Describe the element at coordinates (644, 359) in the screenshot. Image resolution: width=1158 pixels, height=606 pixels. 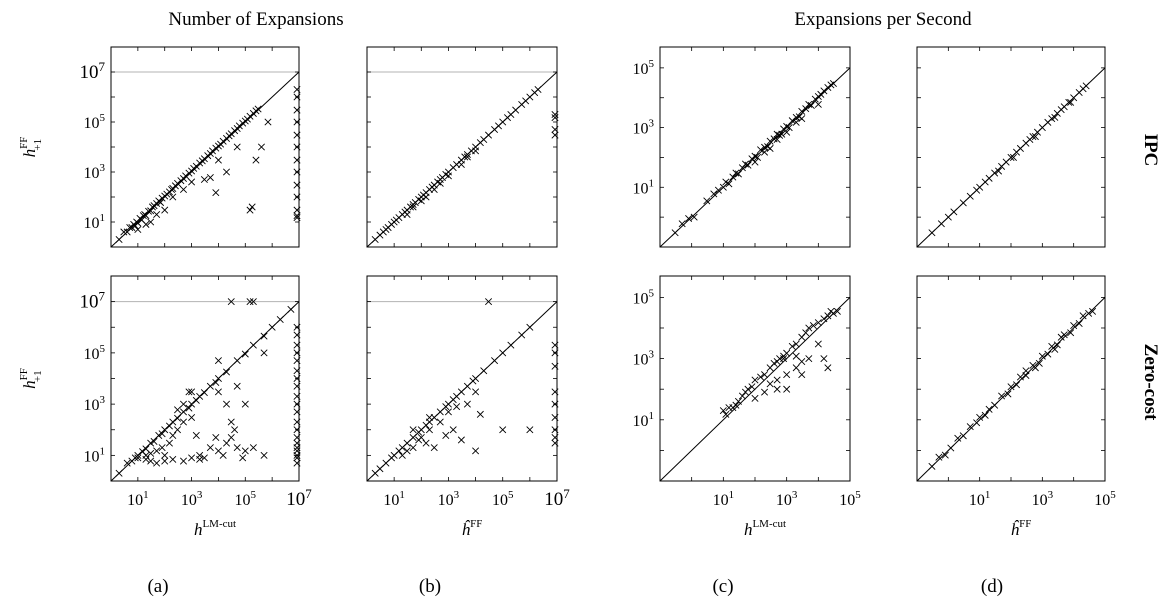
I see `y-tick-label: 10³` at that location.